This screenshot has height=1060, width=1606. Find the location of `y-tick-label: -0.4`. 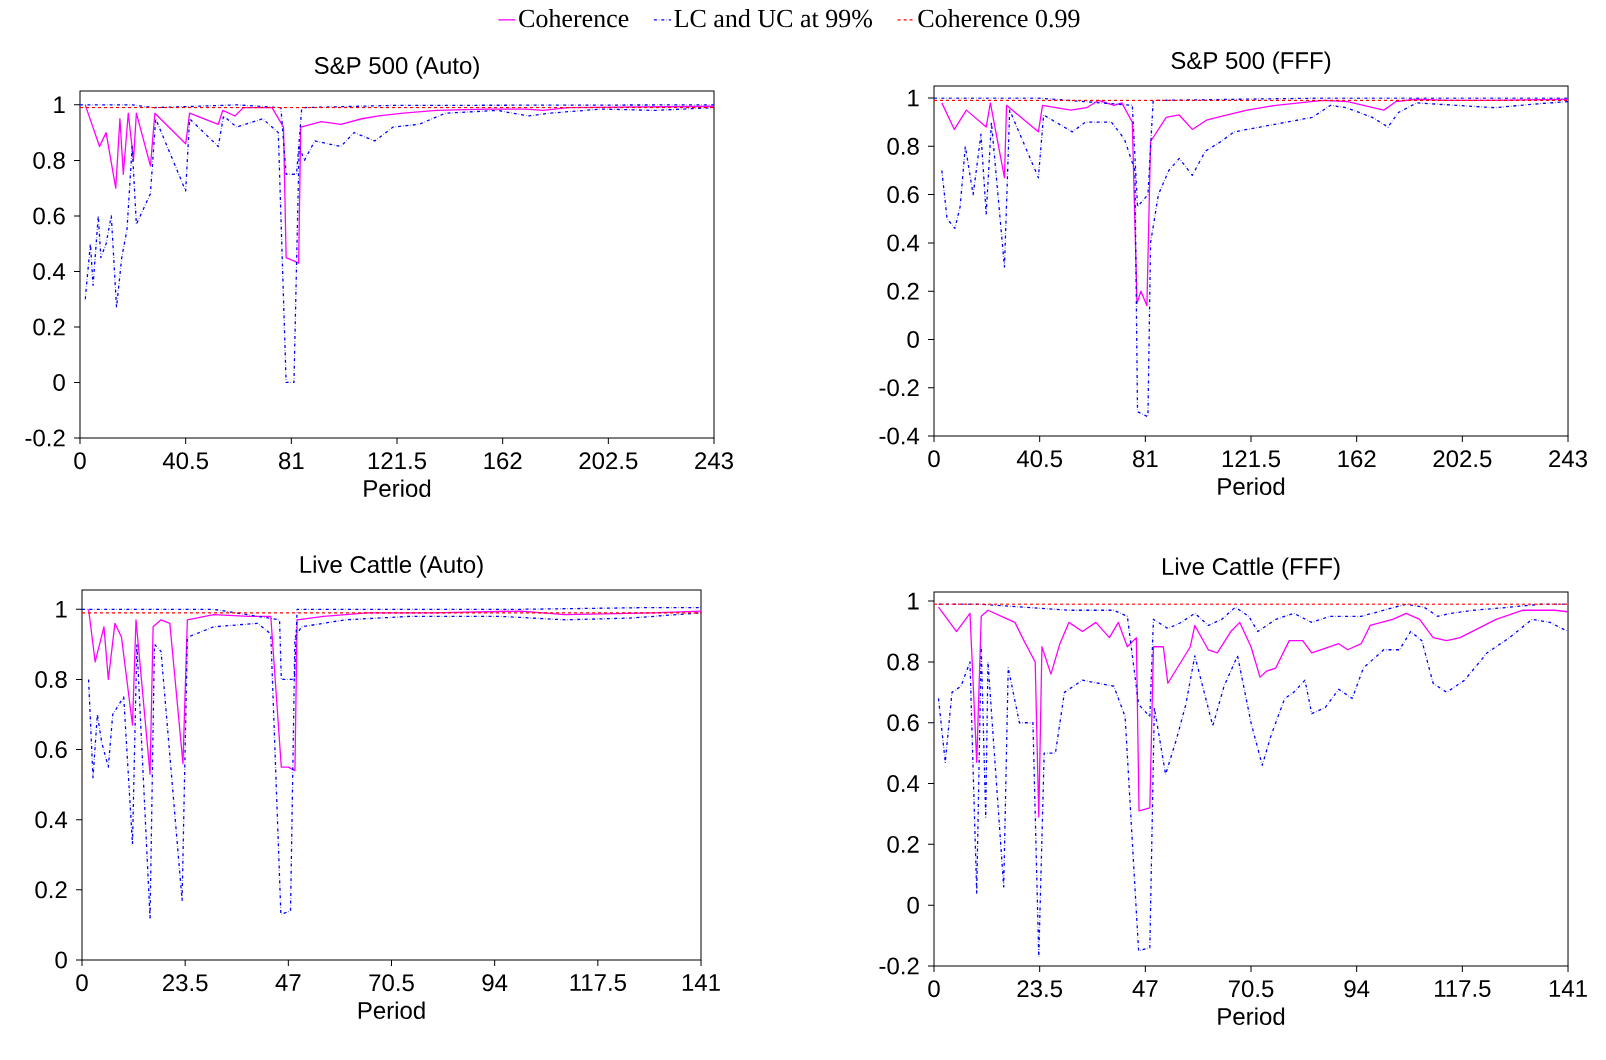

y-tick-label: -0.4 is located at coordinates (899, 436).